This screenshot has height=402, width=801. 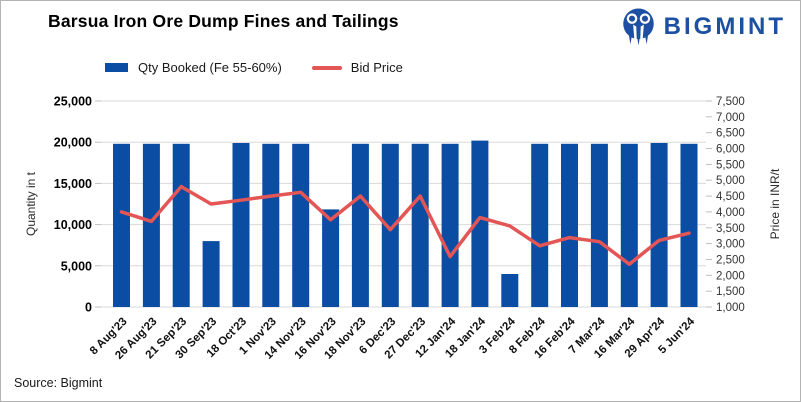 What do you see at coordinates (730, 102) in the screenshot?
I see `right-axis-tick-label: 7,500` at bounding box center [730, 102].